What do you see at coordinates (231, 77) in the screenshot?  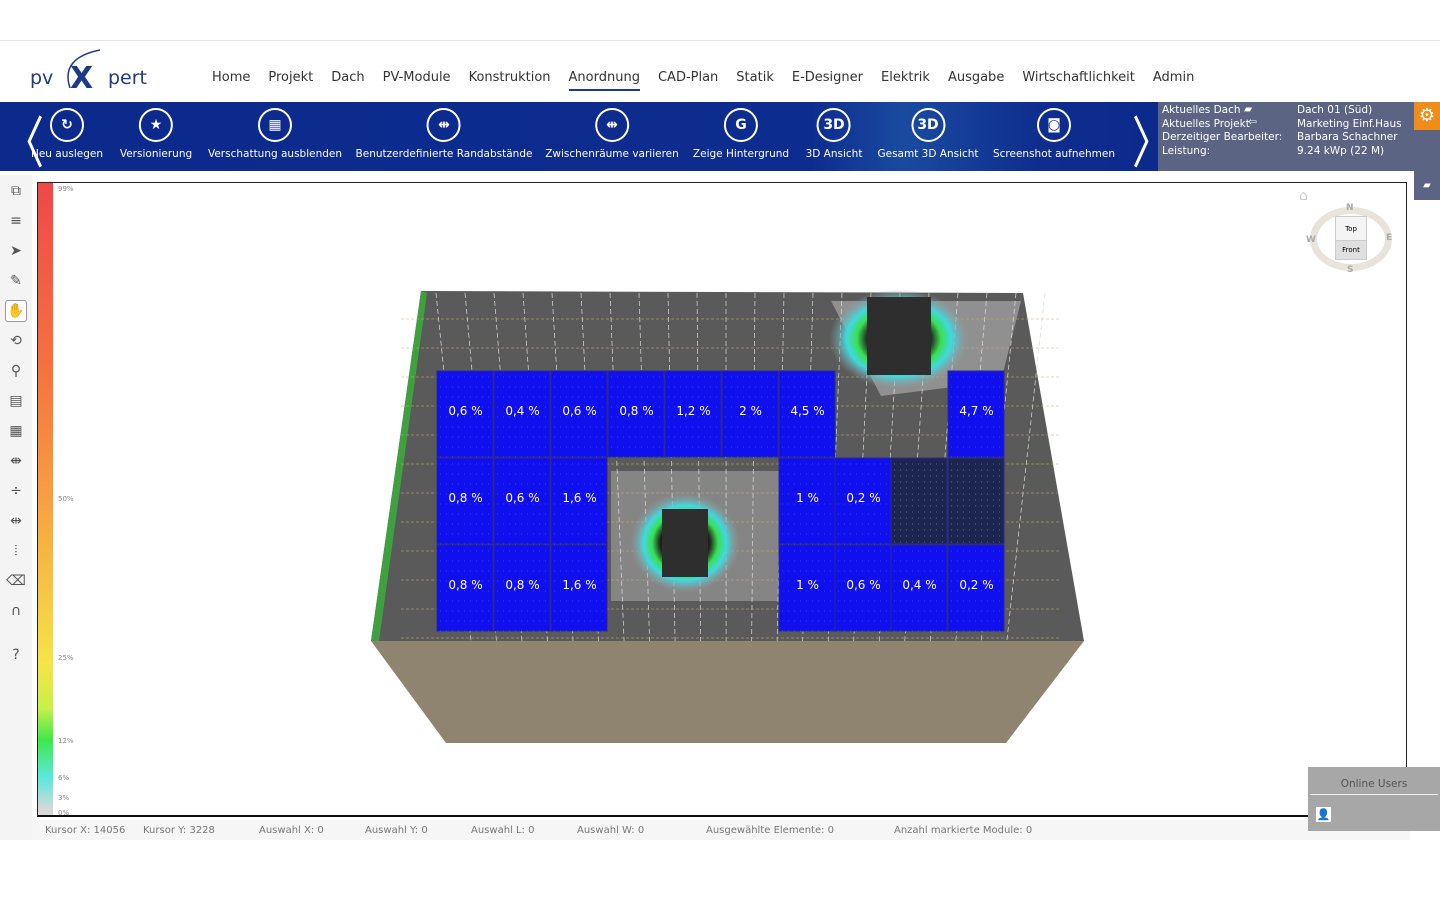 I see `nav-home: Home` at bounding box center [231, 77].